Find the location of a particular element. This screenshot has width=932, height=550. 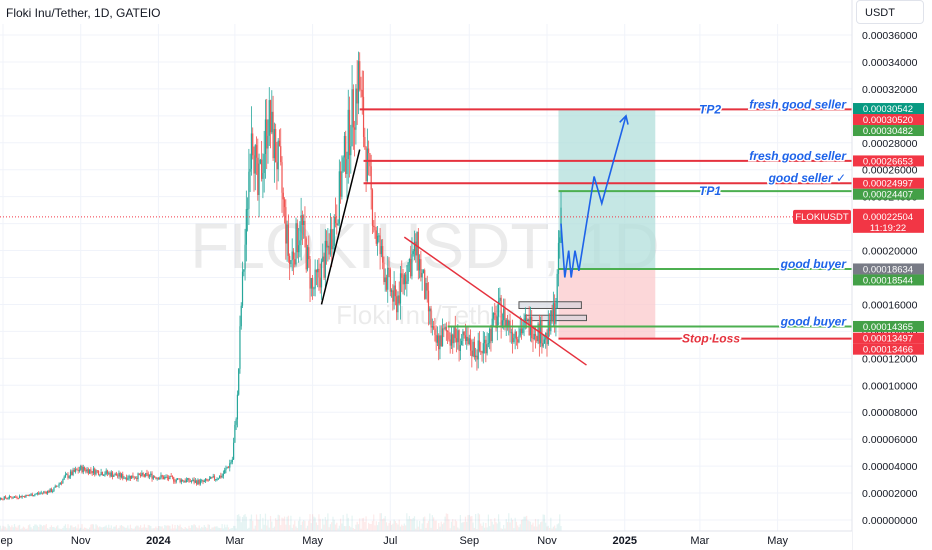

projection is located at coordinates (594, 196).